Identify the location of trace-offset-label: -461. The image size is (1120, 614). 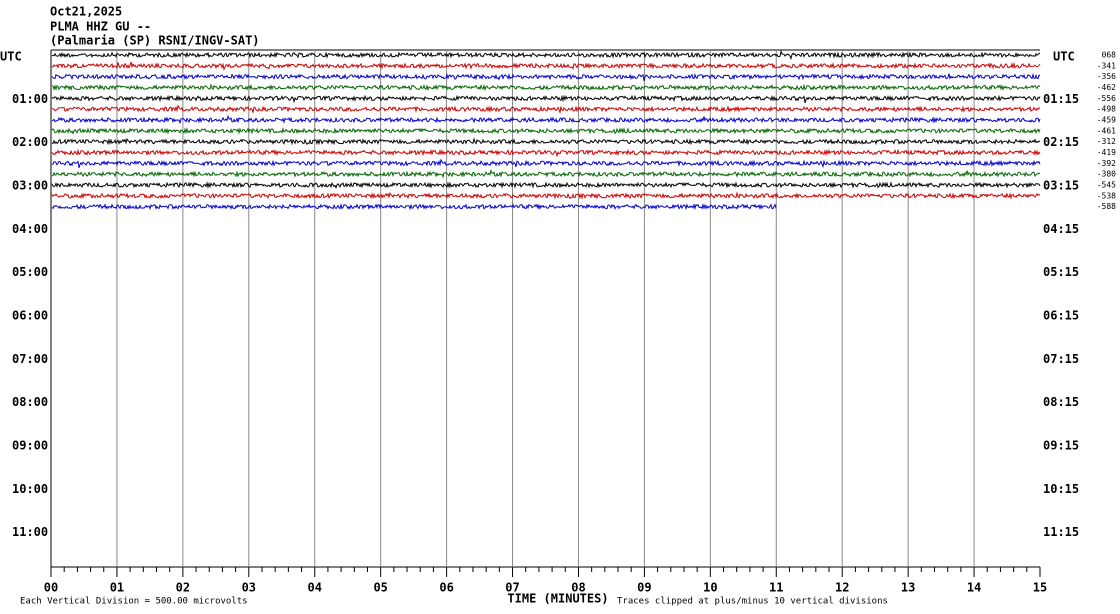
(1106, 130).